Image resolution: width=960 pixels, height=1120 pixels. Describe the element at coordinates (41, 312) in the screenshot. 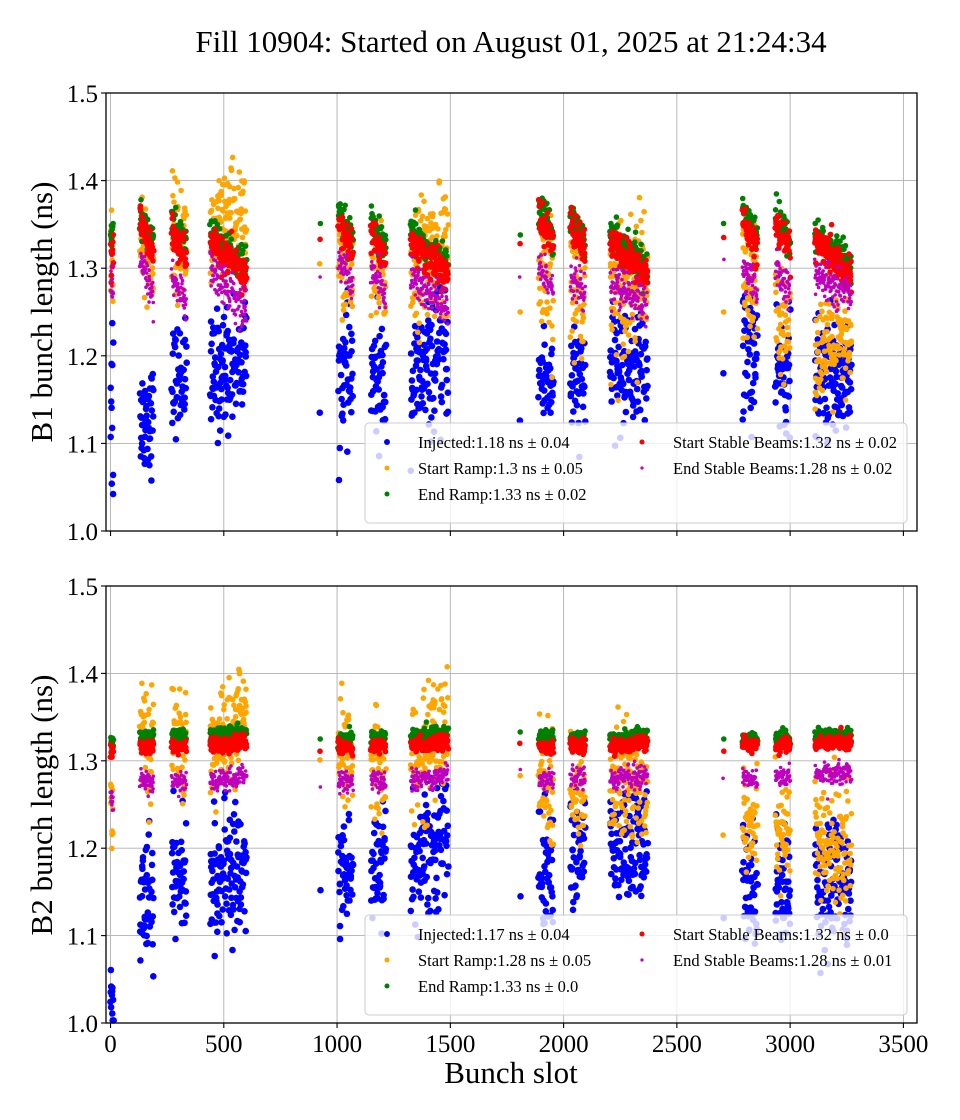

I see `y-axis-label: B1 bunch length (ns)` at that location.